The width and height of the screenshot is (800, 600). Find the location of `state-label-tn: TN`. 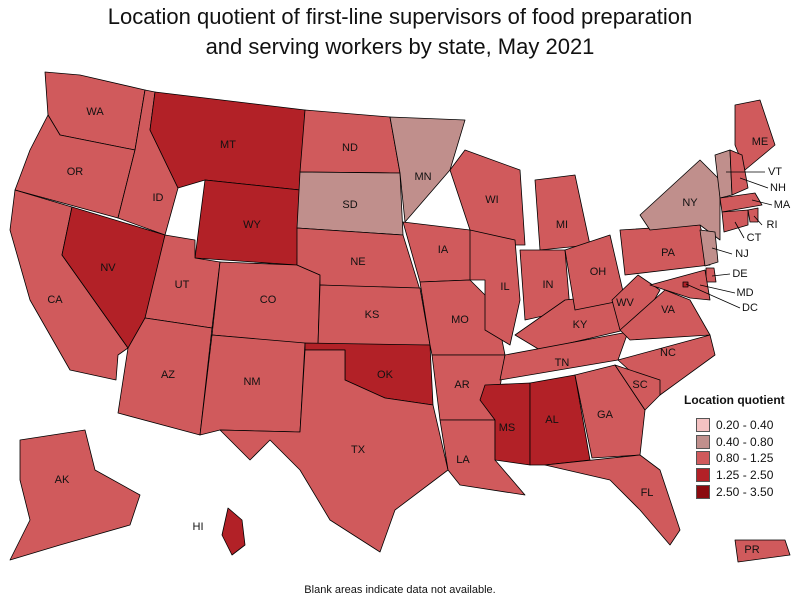

state-label-tn: TN is located at coordinates (562, 363).